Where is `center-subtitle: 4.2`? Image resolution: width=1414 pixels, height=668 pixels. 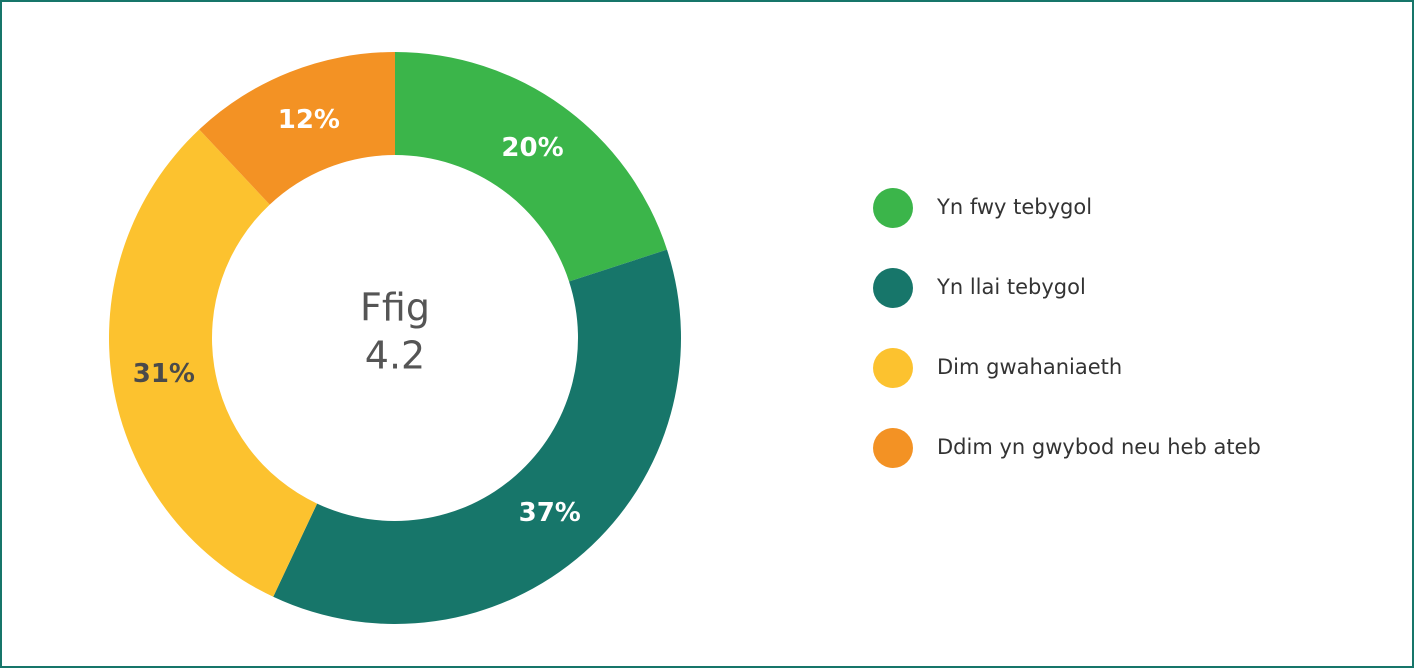 center-subtitle: 4.2 is located at coordinates (395, 356).